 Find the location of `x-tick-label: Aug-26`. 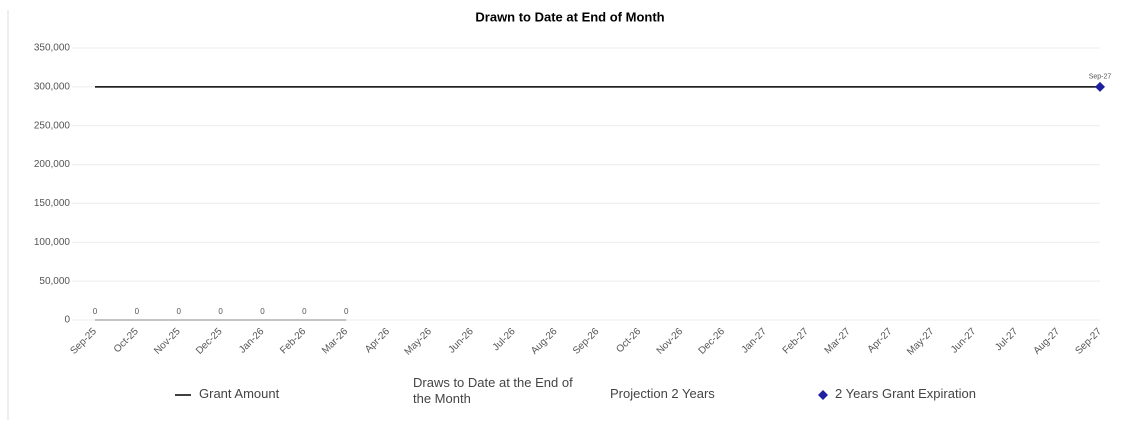

x-tick-label: Aug-26 is located at coordinates (544, 341).